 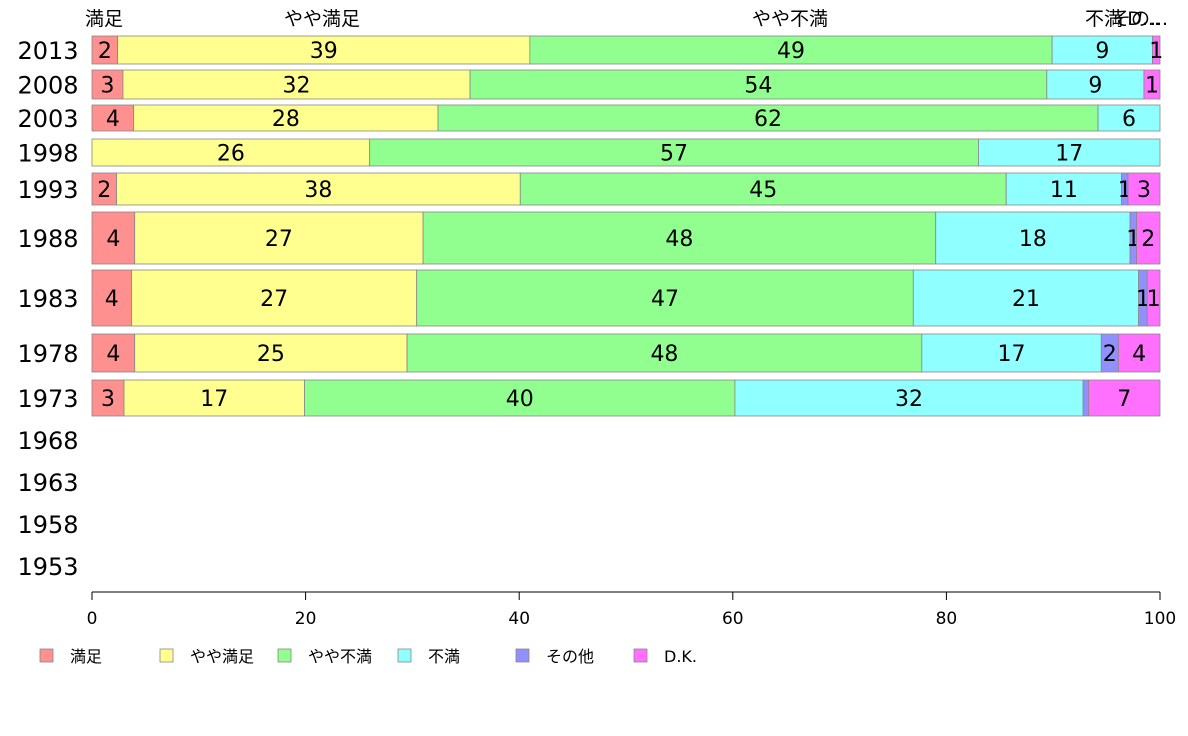 I want to click on bar-row-2013: 2 39 49 9 1, so click(x=627, y=50).